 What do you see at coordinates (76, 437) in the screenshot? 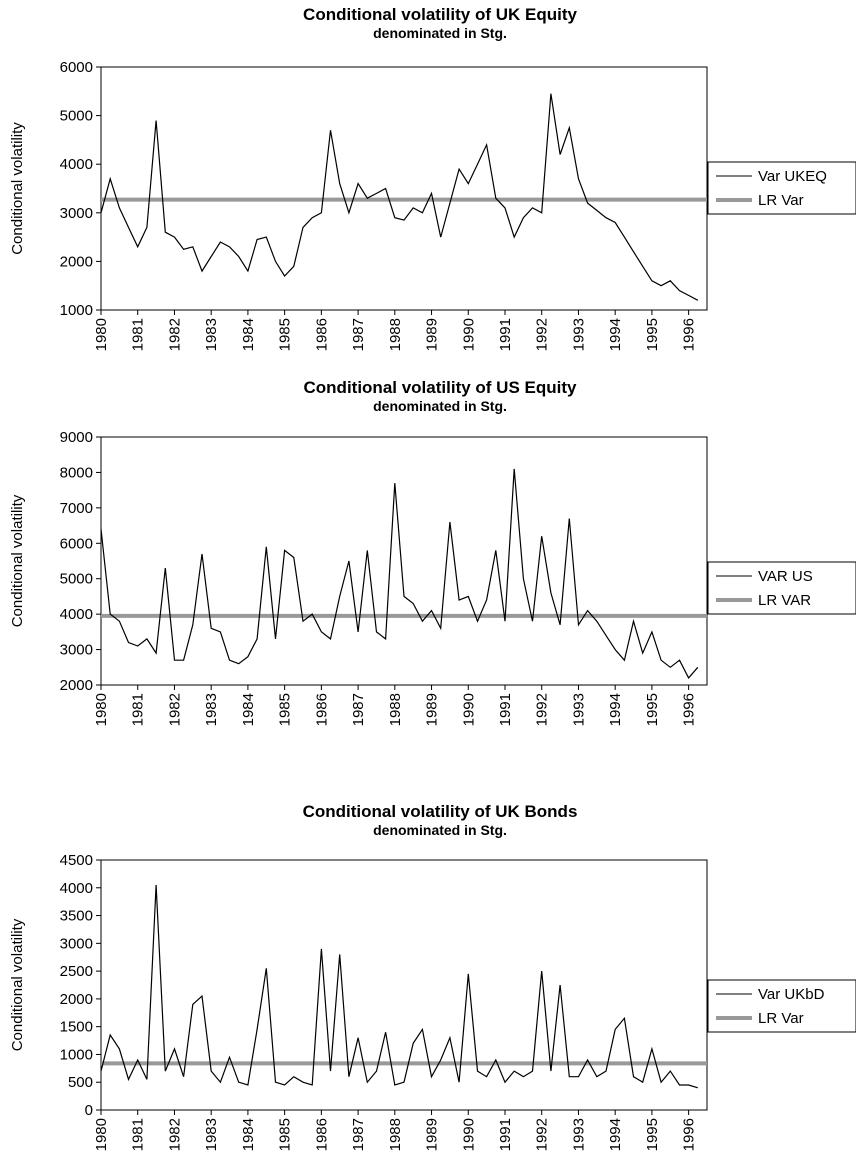
I see `y-tick-label: 9000` at bounding box center [76, 437].